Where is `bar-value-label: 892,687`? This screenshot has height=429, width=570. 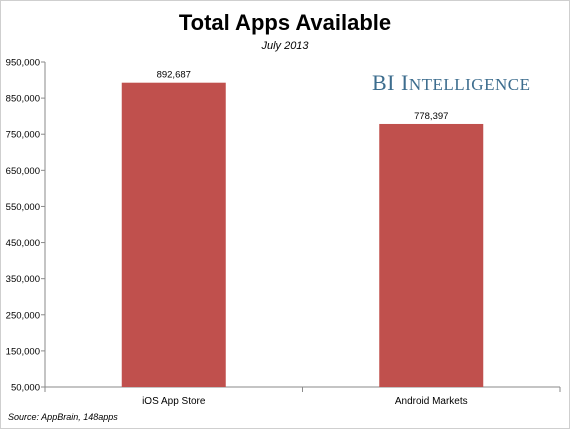 bar-value-label: 892,687 is located at coordinates (174, 75).